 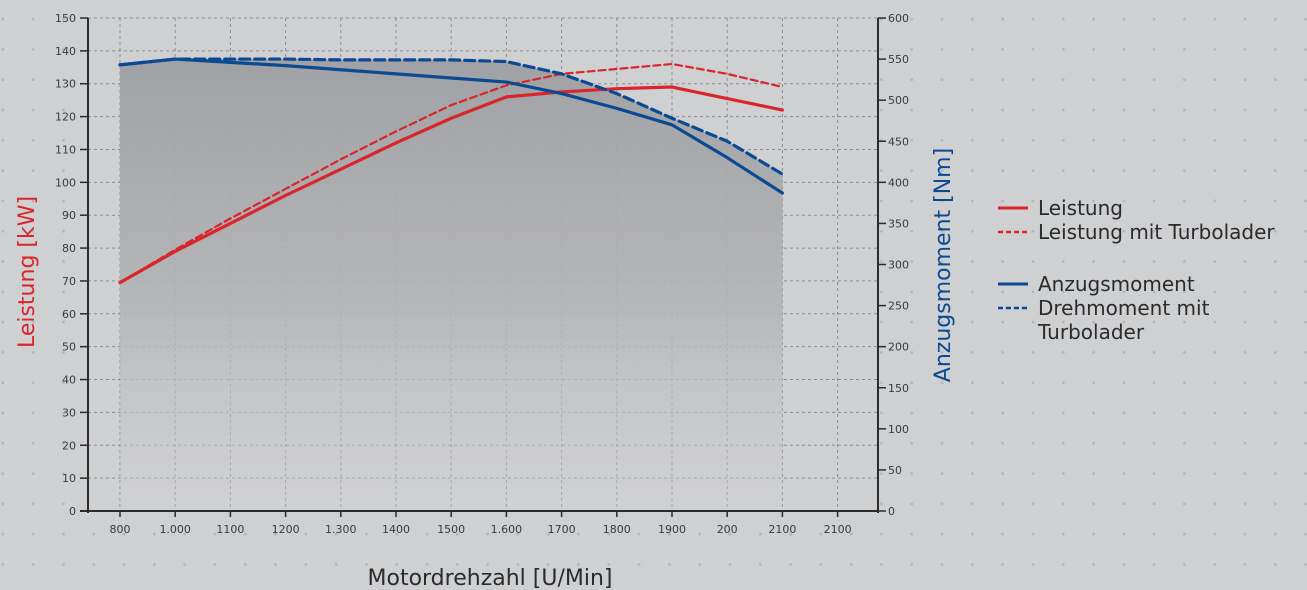 I want to click on x-tick-label: 1.600, so click(x=507, y=529).